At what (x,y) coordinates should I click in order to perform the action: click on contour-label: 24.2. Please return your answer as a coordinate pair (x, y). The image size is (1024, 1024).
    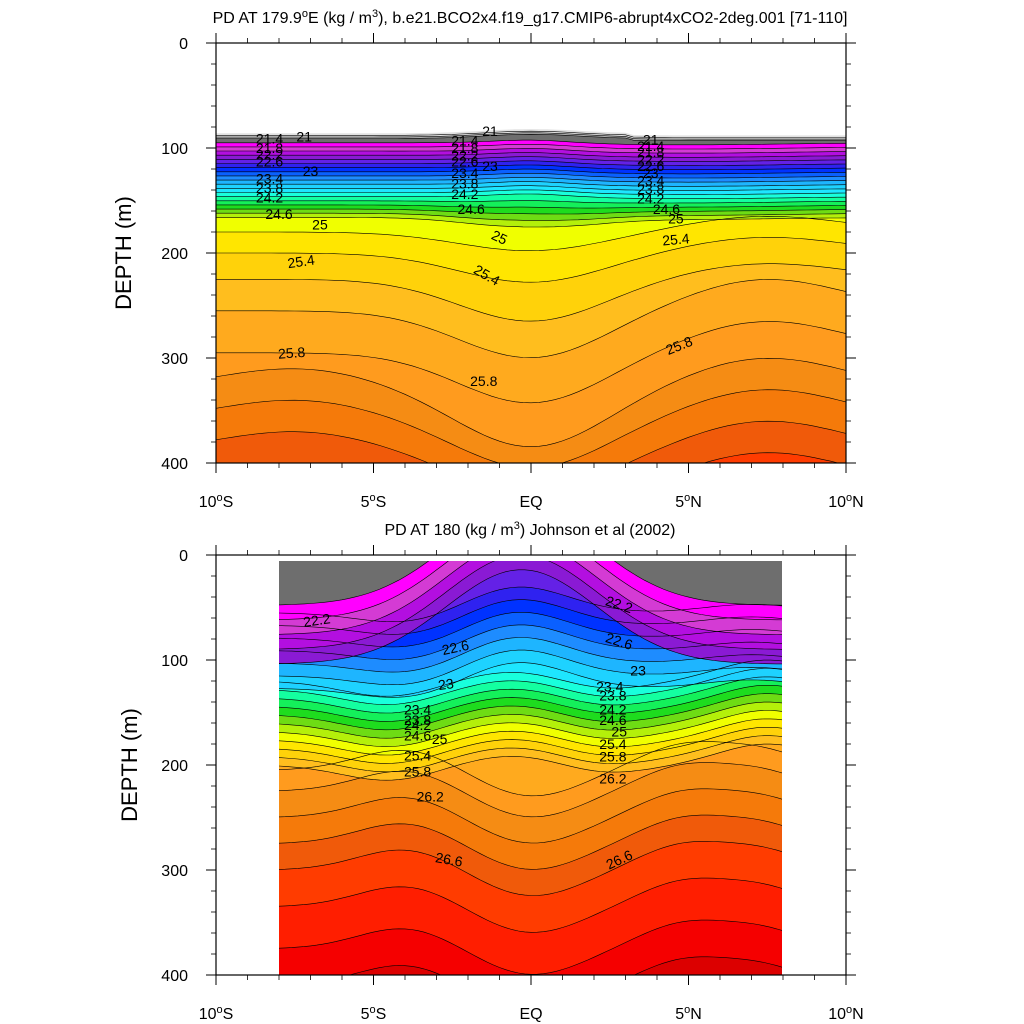
    Looking at the image, I should click on (650, 198).